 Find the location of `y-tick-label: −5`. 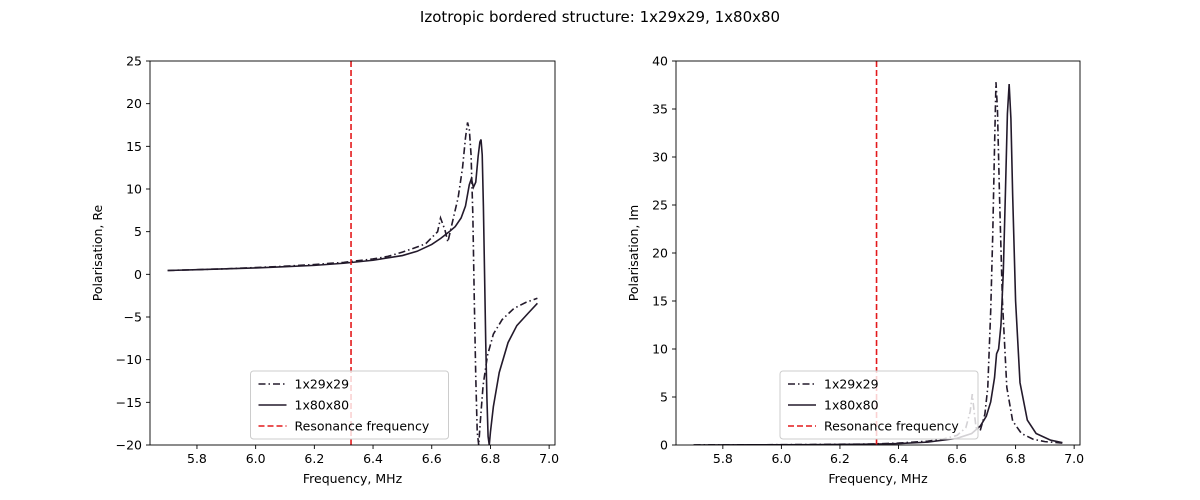

y-tick-label: −5 is located at coordinates (133, 317).